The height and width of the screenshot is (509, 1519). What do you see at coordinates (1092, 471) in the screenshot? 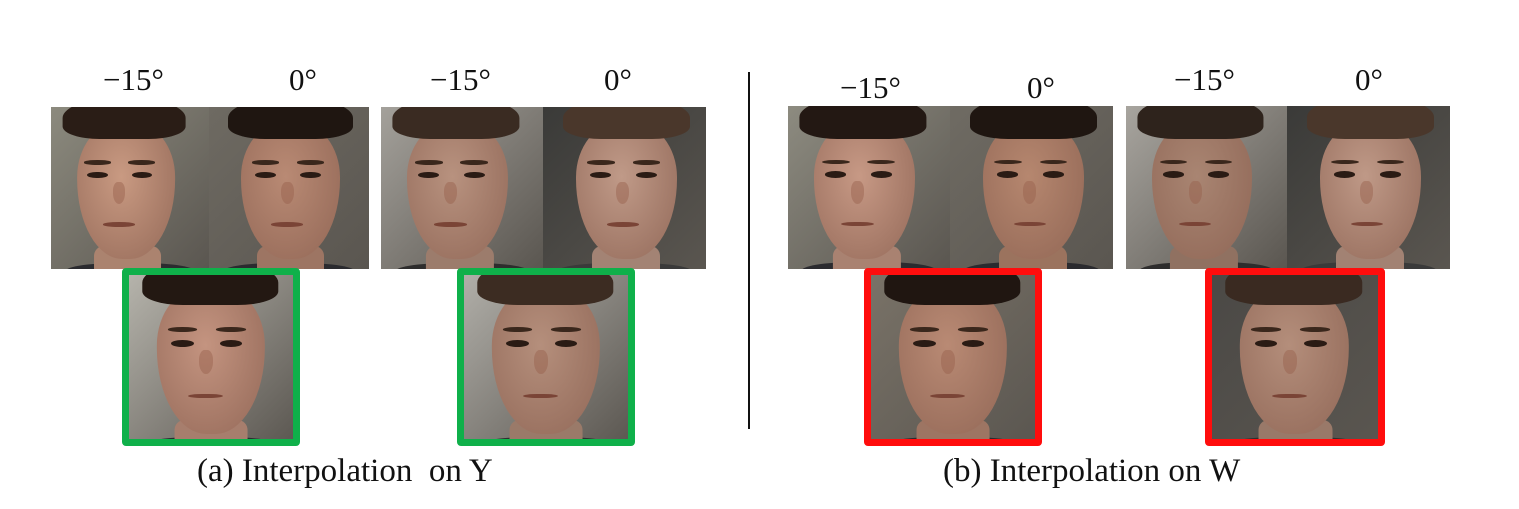
I see `panel-caption: (b) Interpolation on W` at bounding box center [1092, 471].